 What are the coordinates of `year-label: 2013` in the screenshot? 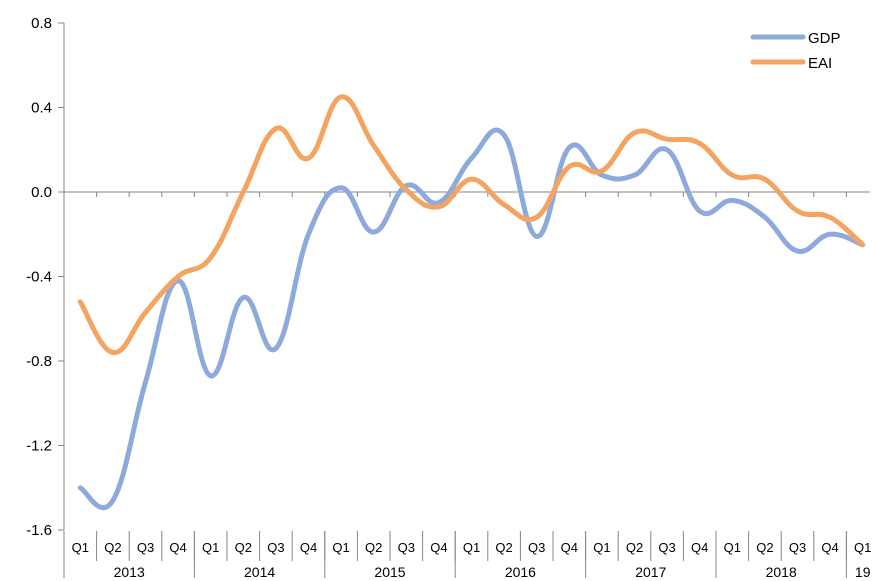 It's located at (129, 572).